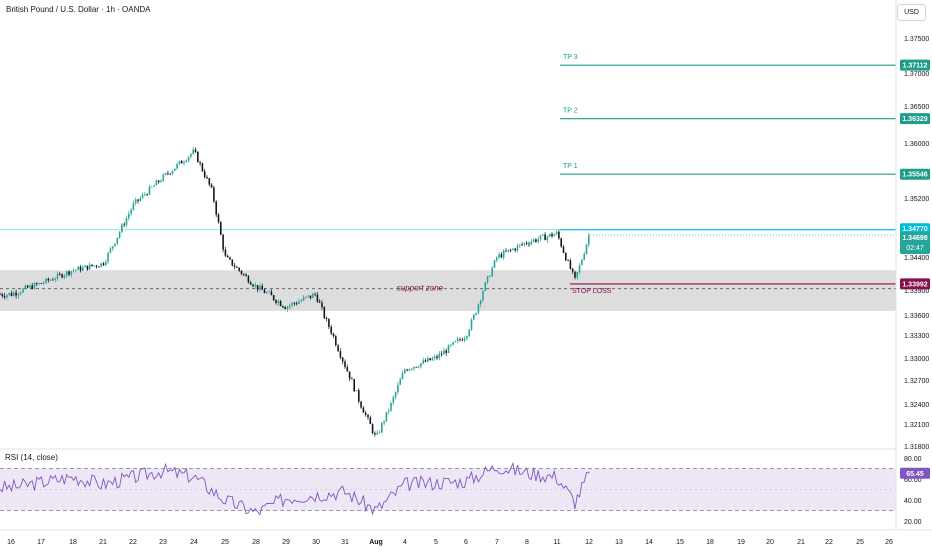 Image resolution: width=932 pixels, height=555 pixels. What do you see at coordinates (163, 542) in the screenshot?
I see `time-tick-5: 23` at bounding box center [163, 542].